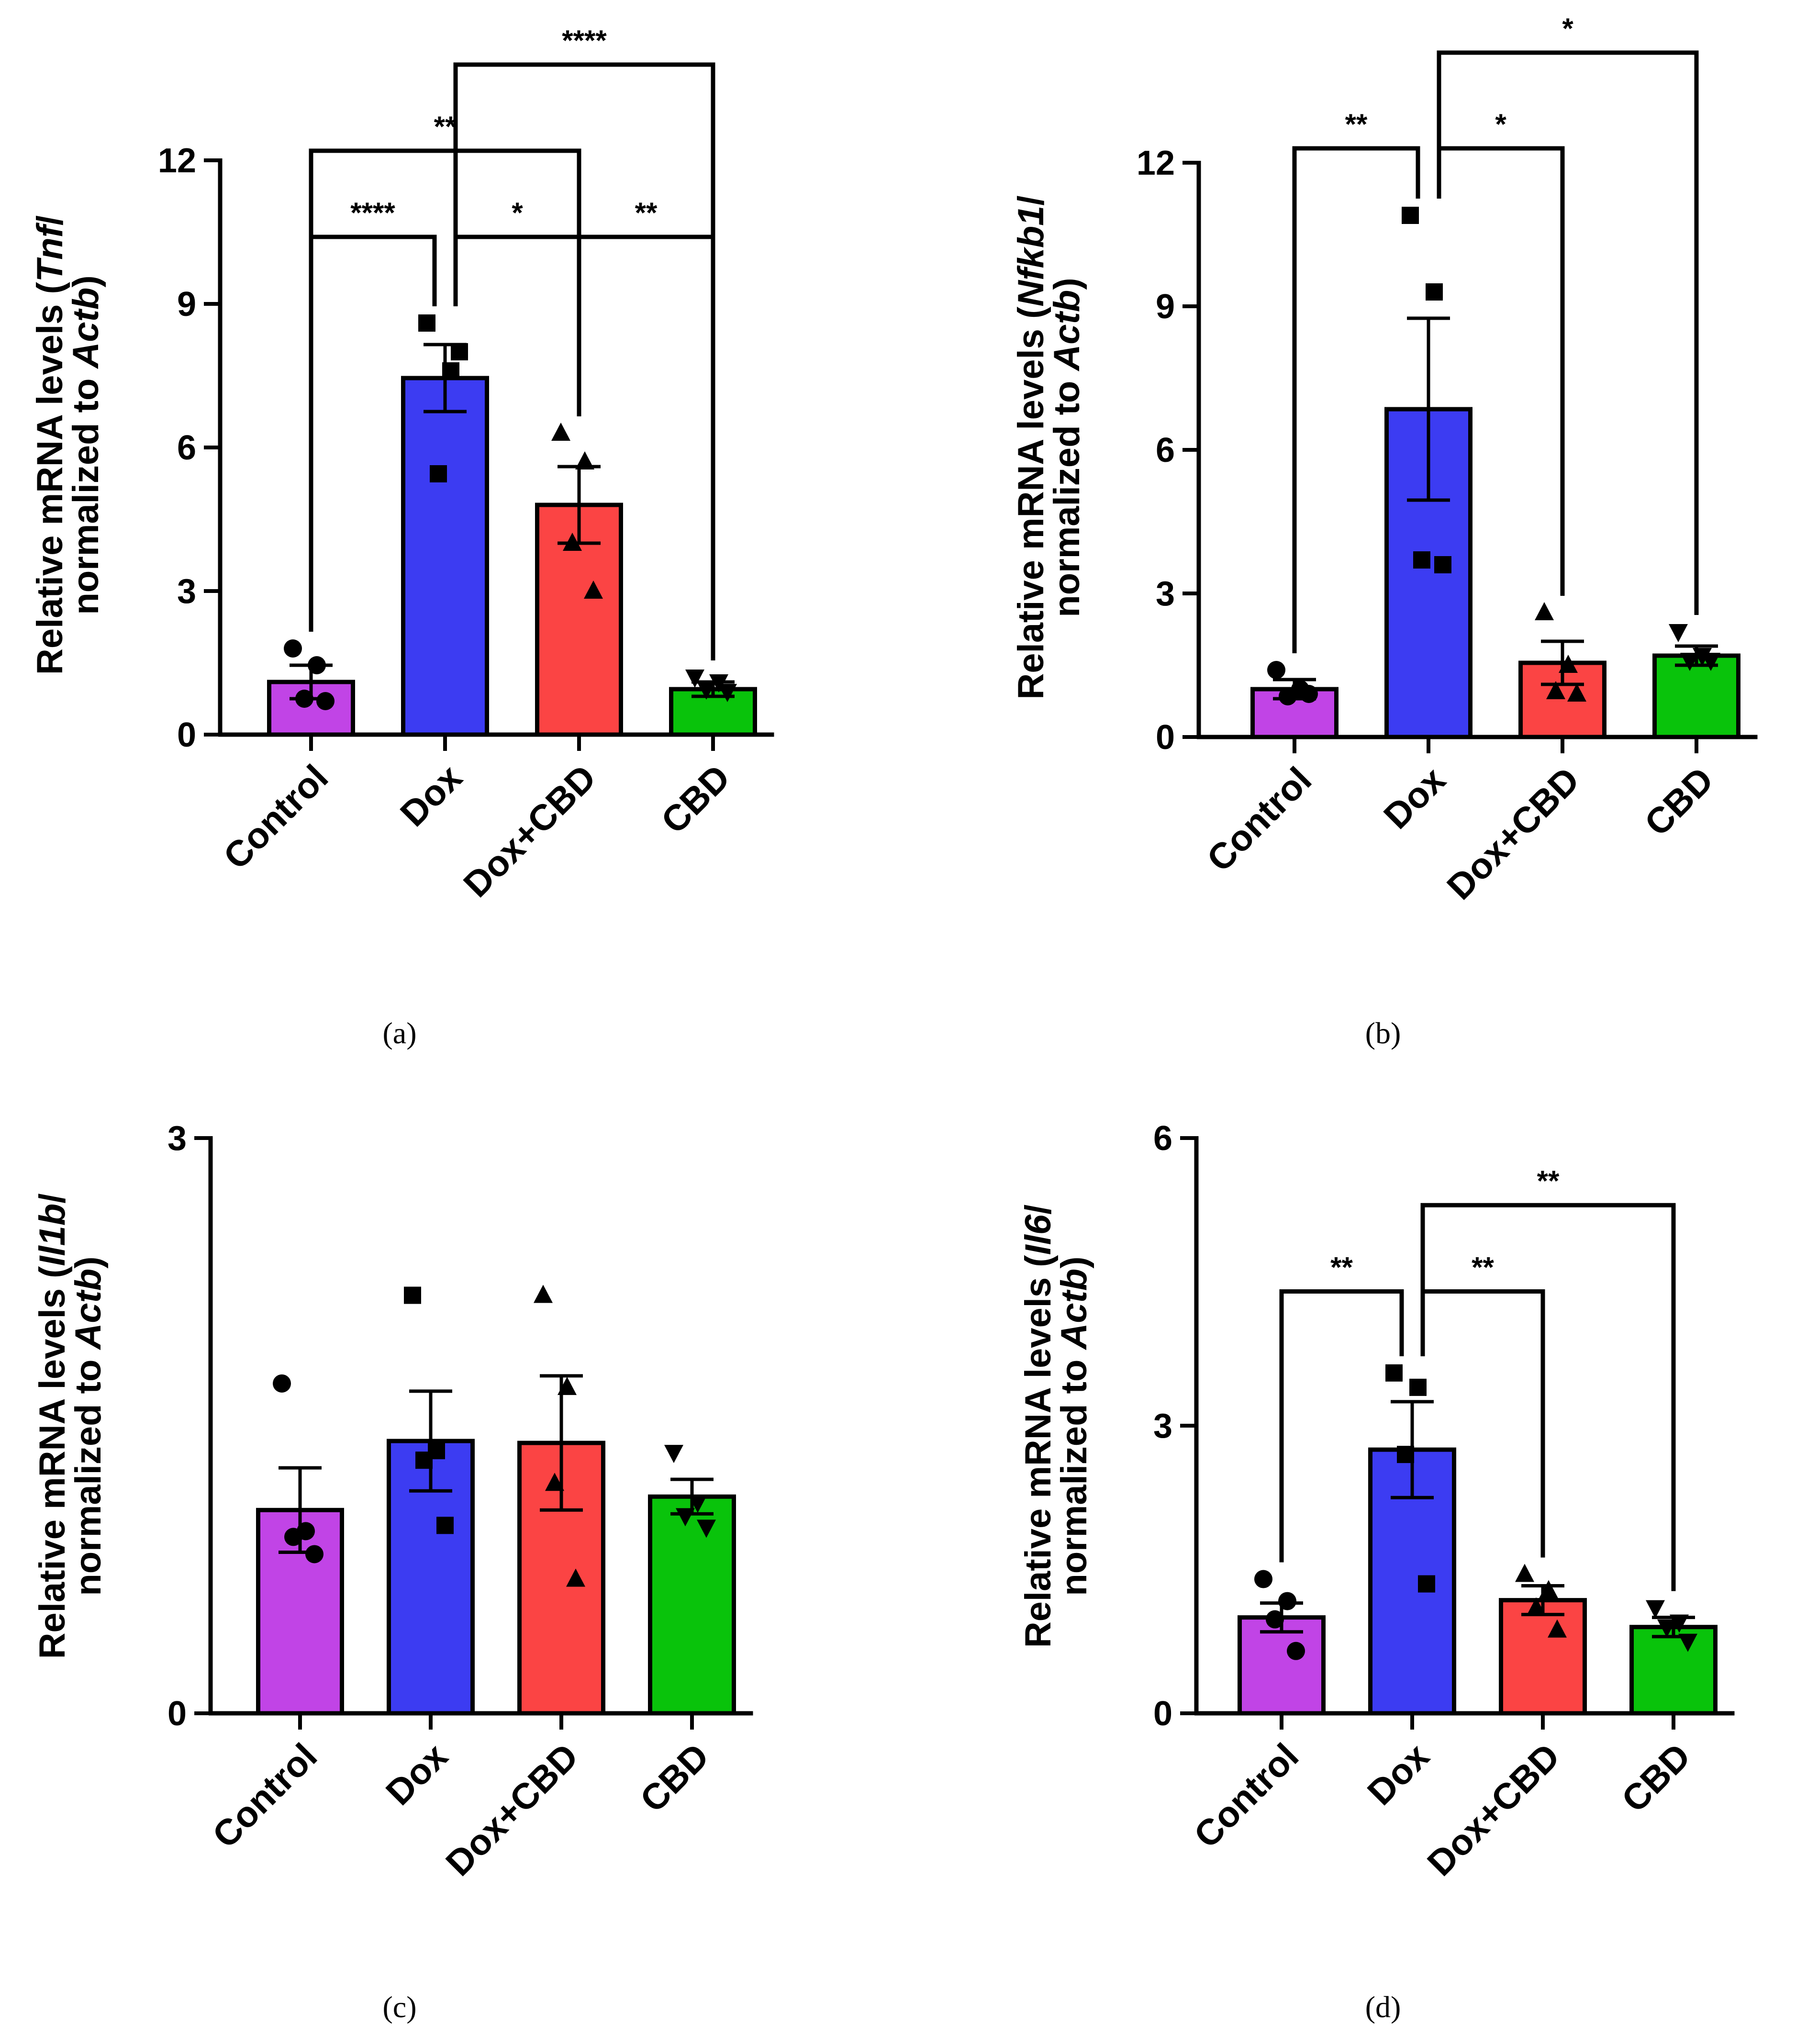 Image resolution: width=1796 pixels, height=2044 pixels. What do you see at coordinates (1543, 1657) in the screenshot?
I see `bar-dox-cbd` at bounding box center [1543, 1657].